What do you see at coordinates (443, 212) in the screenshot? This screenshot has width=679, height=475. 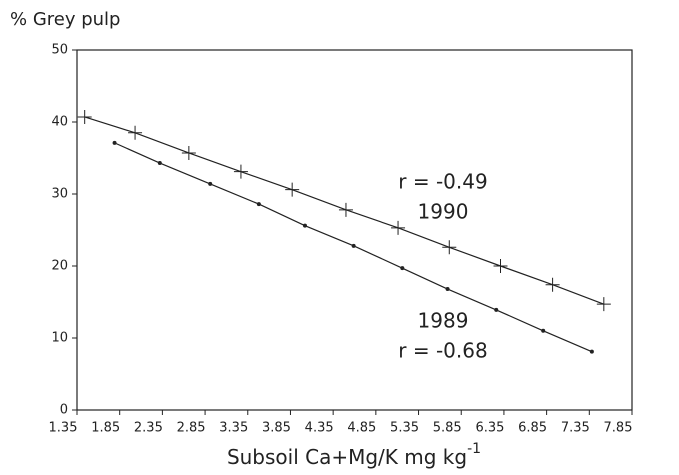 I see `series-label: 1990` at bounding box center [443, 212].